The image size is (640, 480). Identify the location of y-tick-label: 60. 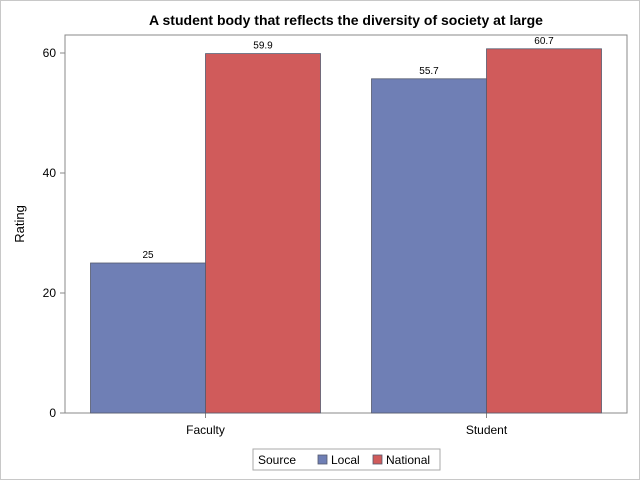
(50, 53).